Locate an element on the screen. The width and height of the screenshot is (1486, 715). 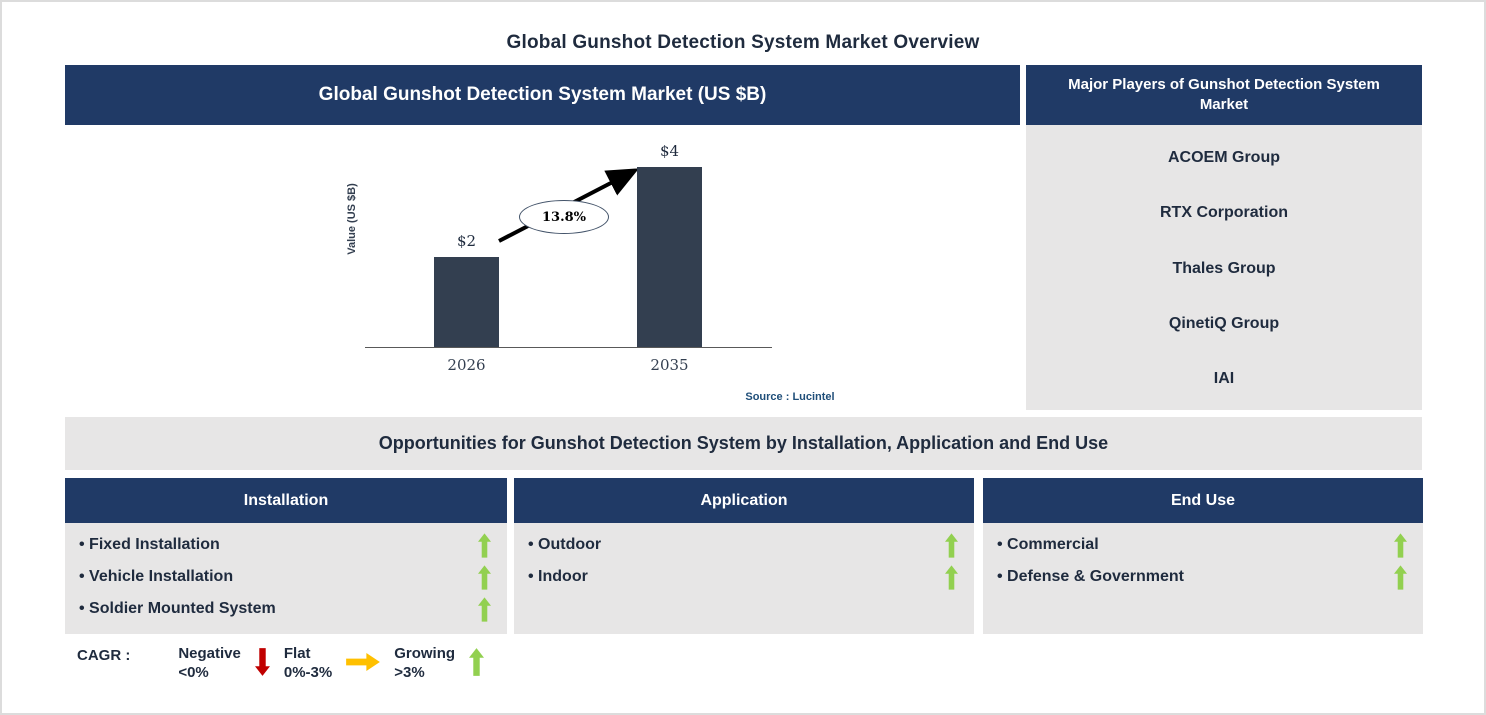
legend-entry-negative: Negative <0% is located at coordinates (231, 664).